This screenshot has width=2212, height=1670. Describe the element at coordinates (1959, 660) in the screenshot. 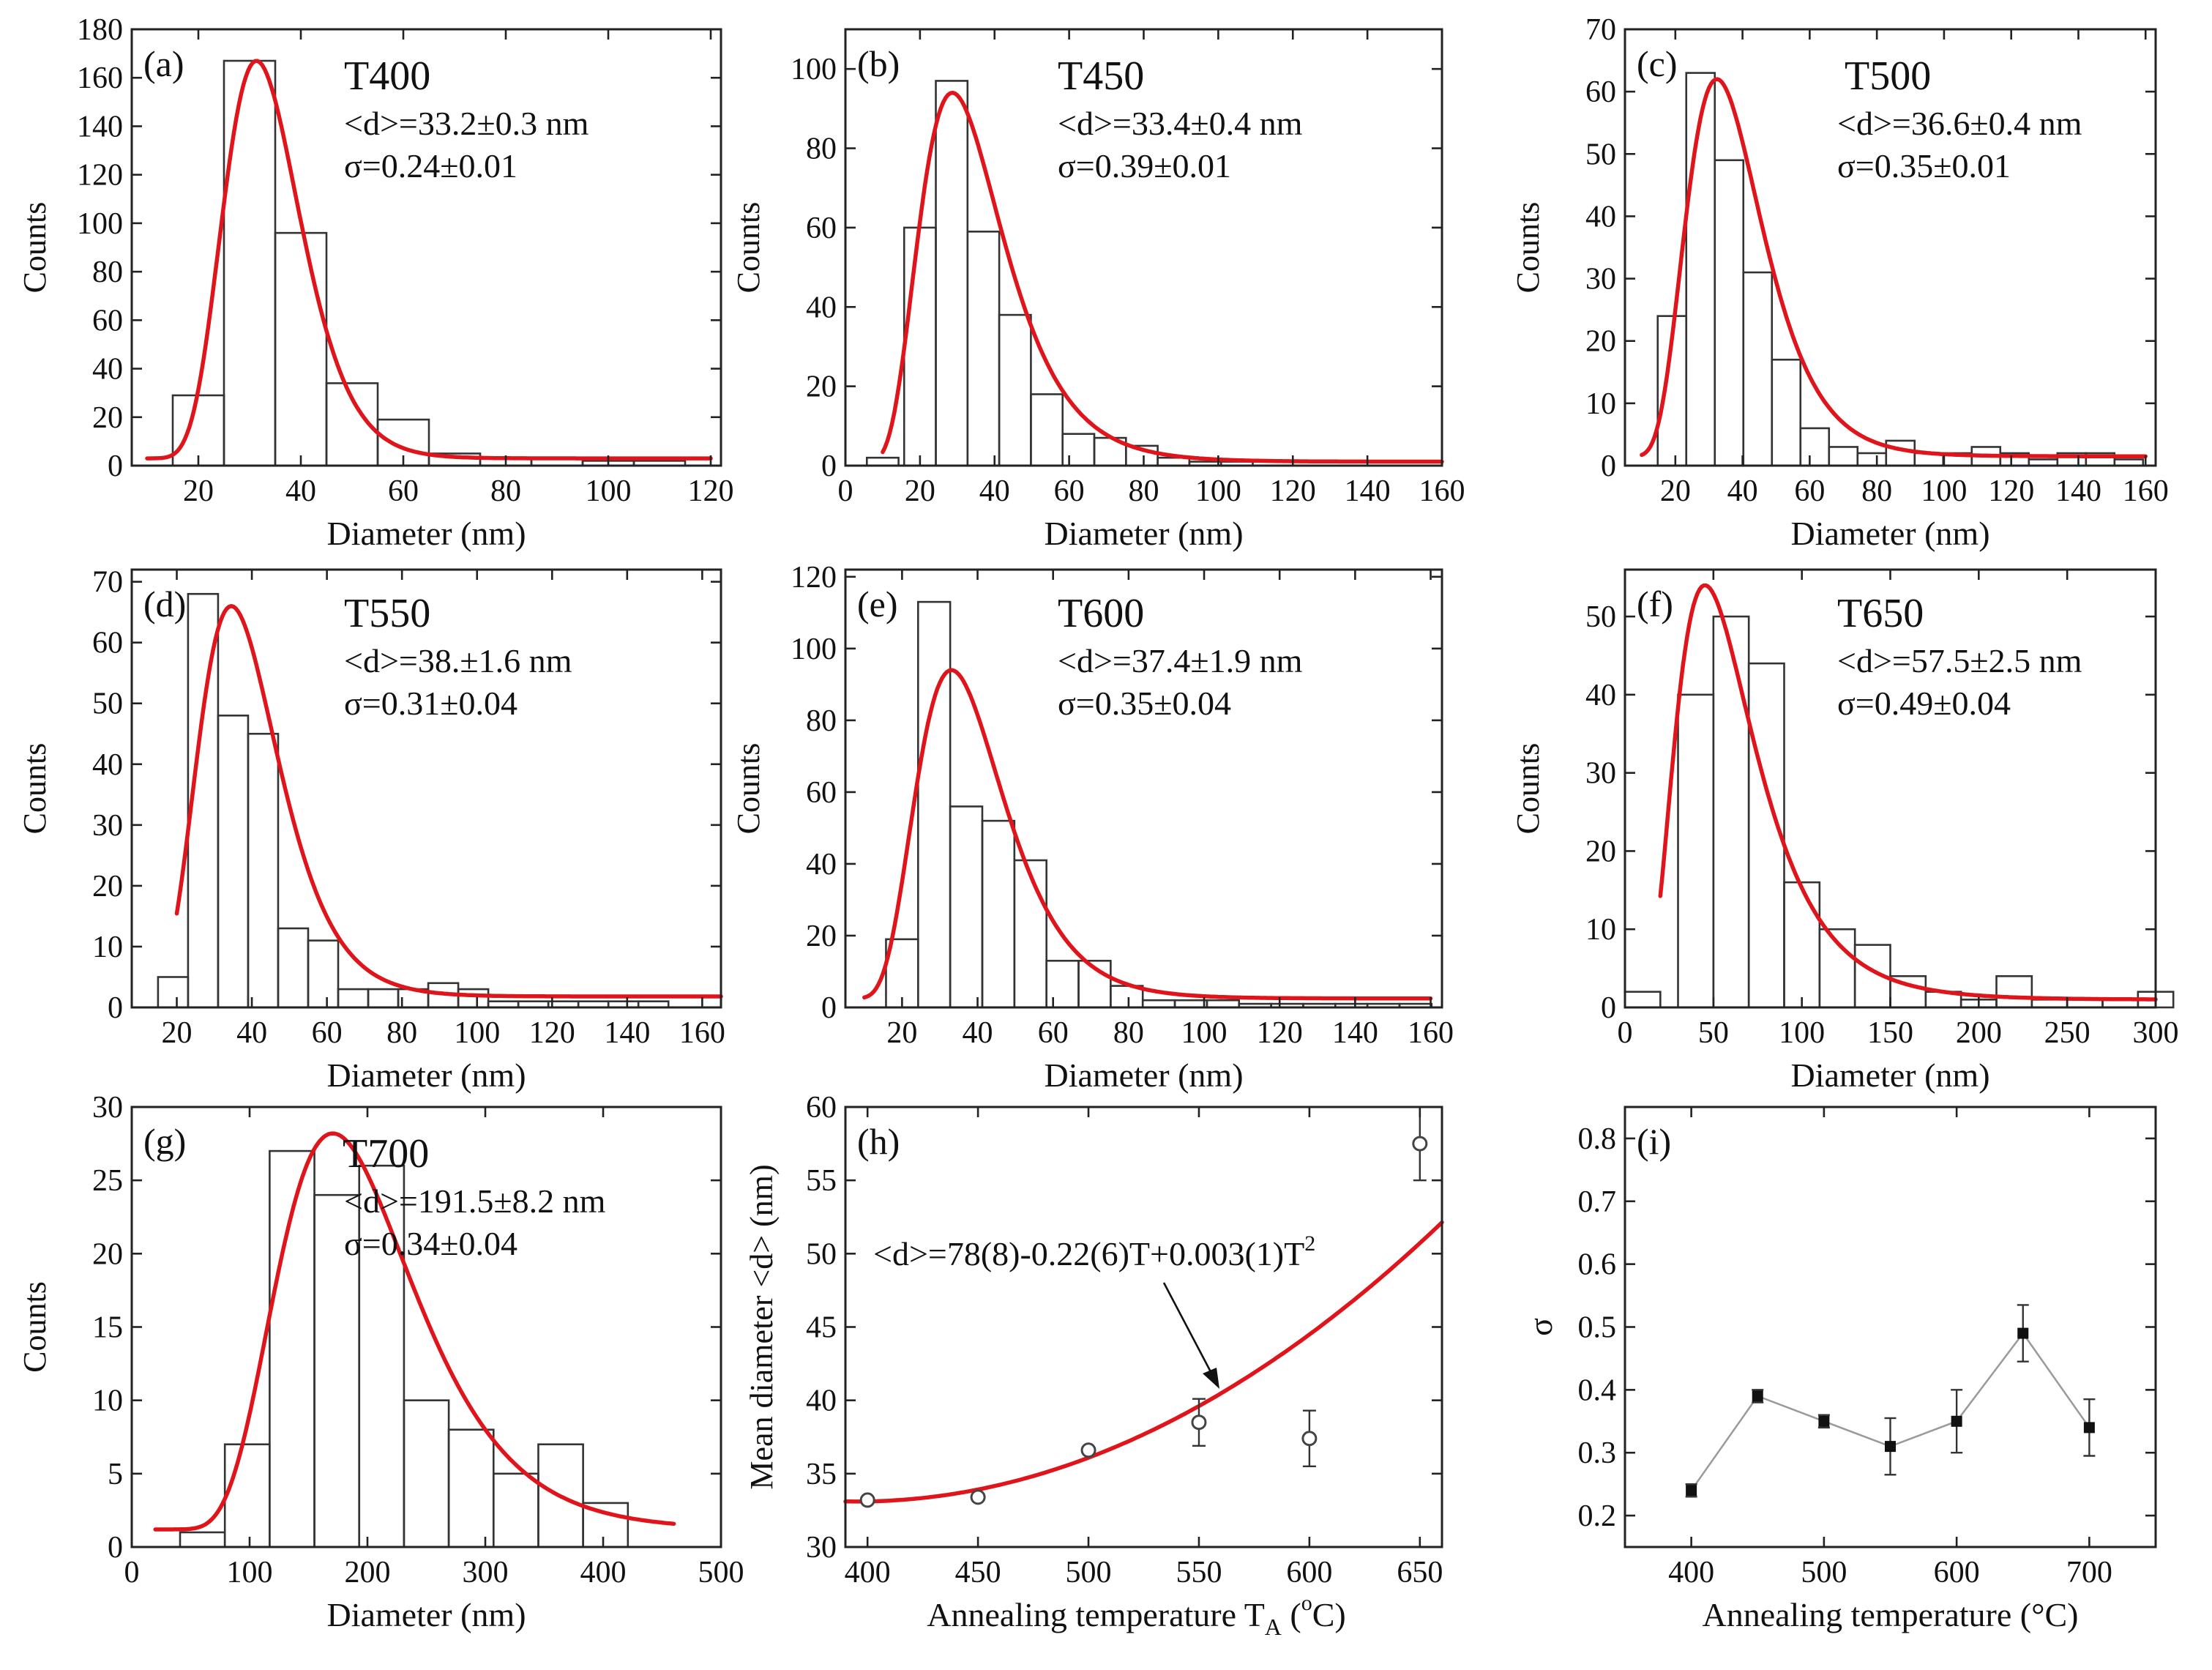

I see `mean-diameter-label: <d>=57.5±2.5 nm` at that location.